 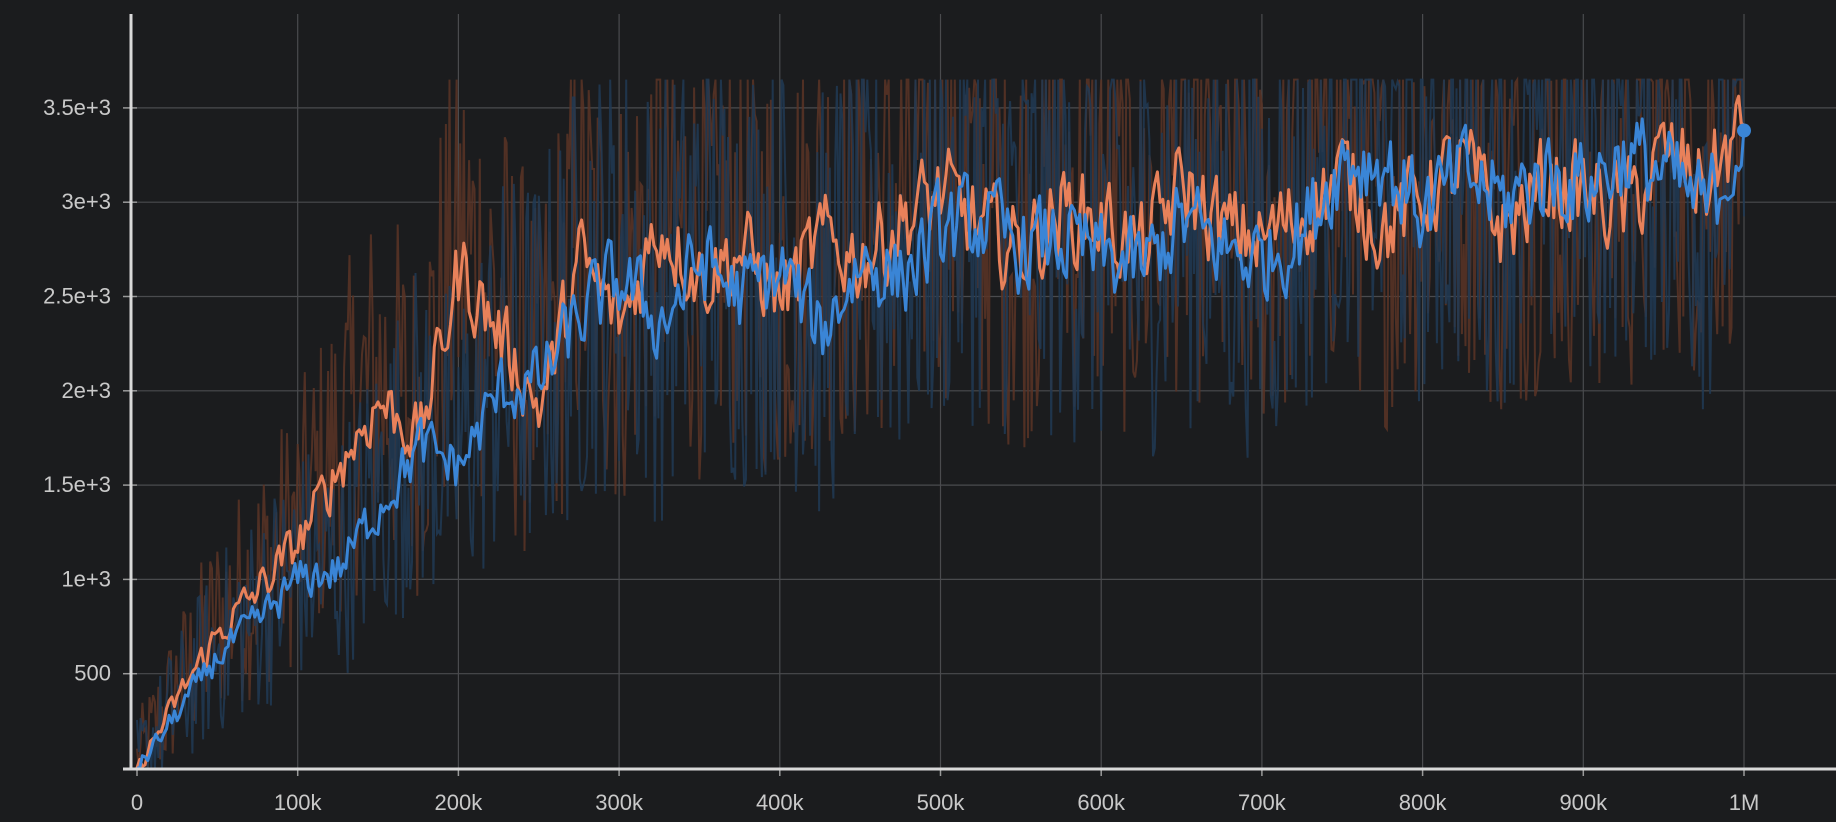 I want to click on x-tick-label: 0, so click(x=137, y=802).